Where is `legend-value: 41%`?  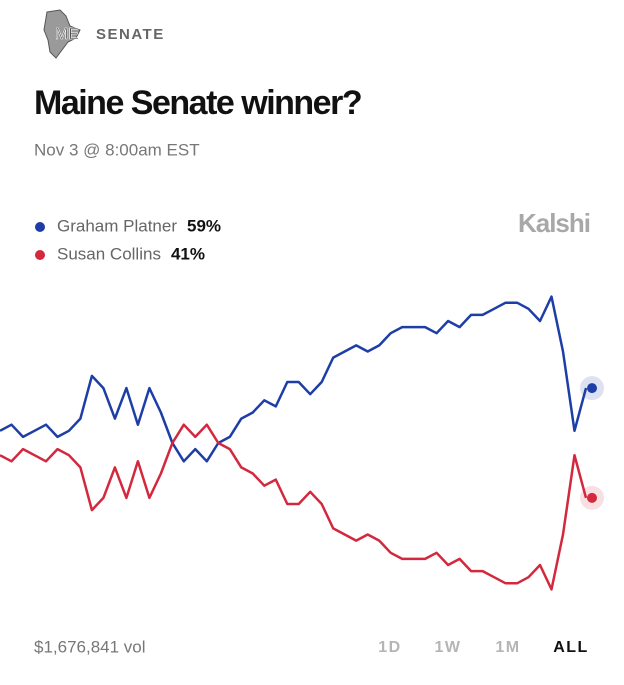 legend-value: 41% is located at coordinates (188, 253).